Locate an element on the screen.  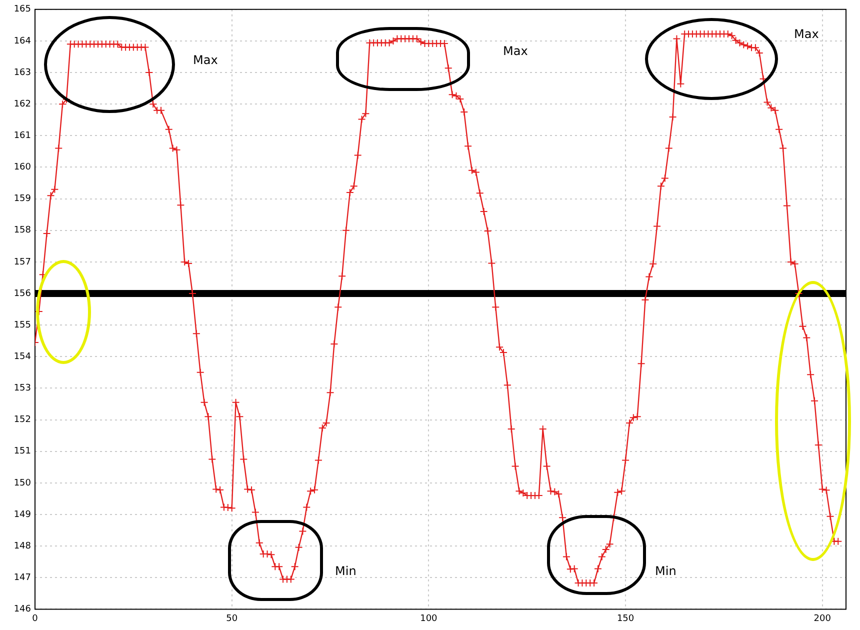
y-tick-label: 151 is located at coordinates (22, 451).